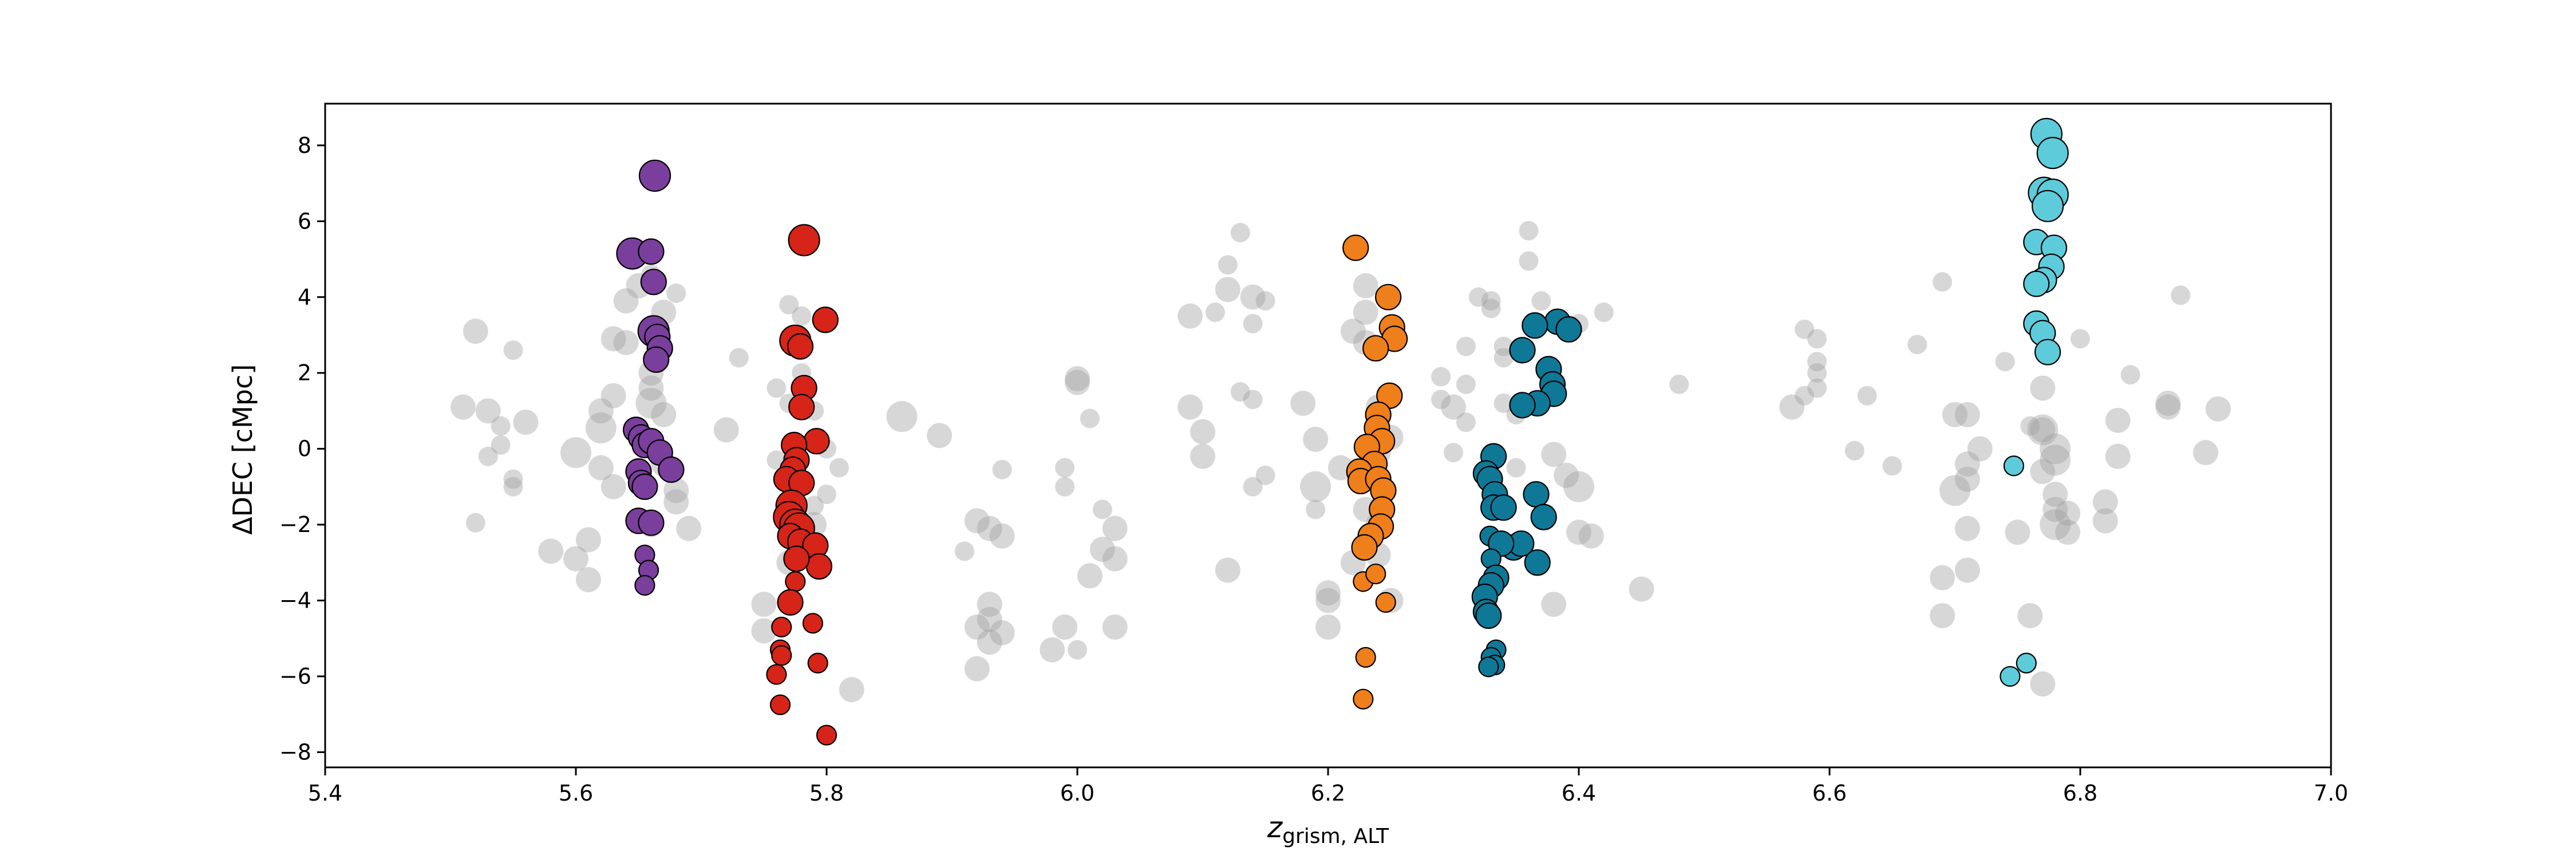 Image resolution: width=2576 pixels, height=859 pixels. Describe the element at coordinates (1077, 793) in the screenshot. I see `x-tick-label: 6.0` at that location.